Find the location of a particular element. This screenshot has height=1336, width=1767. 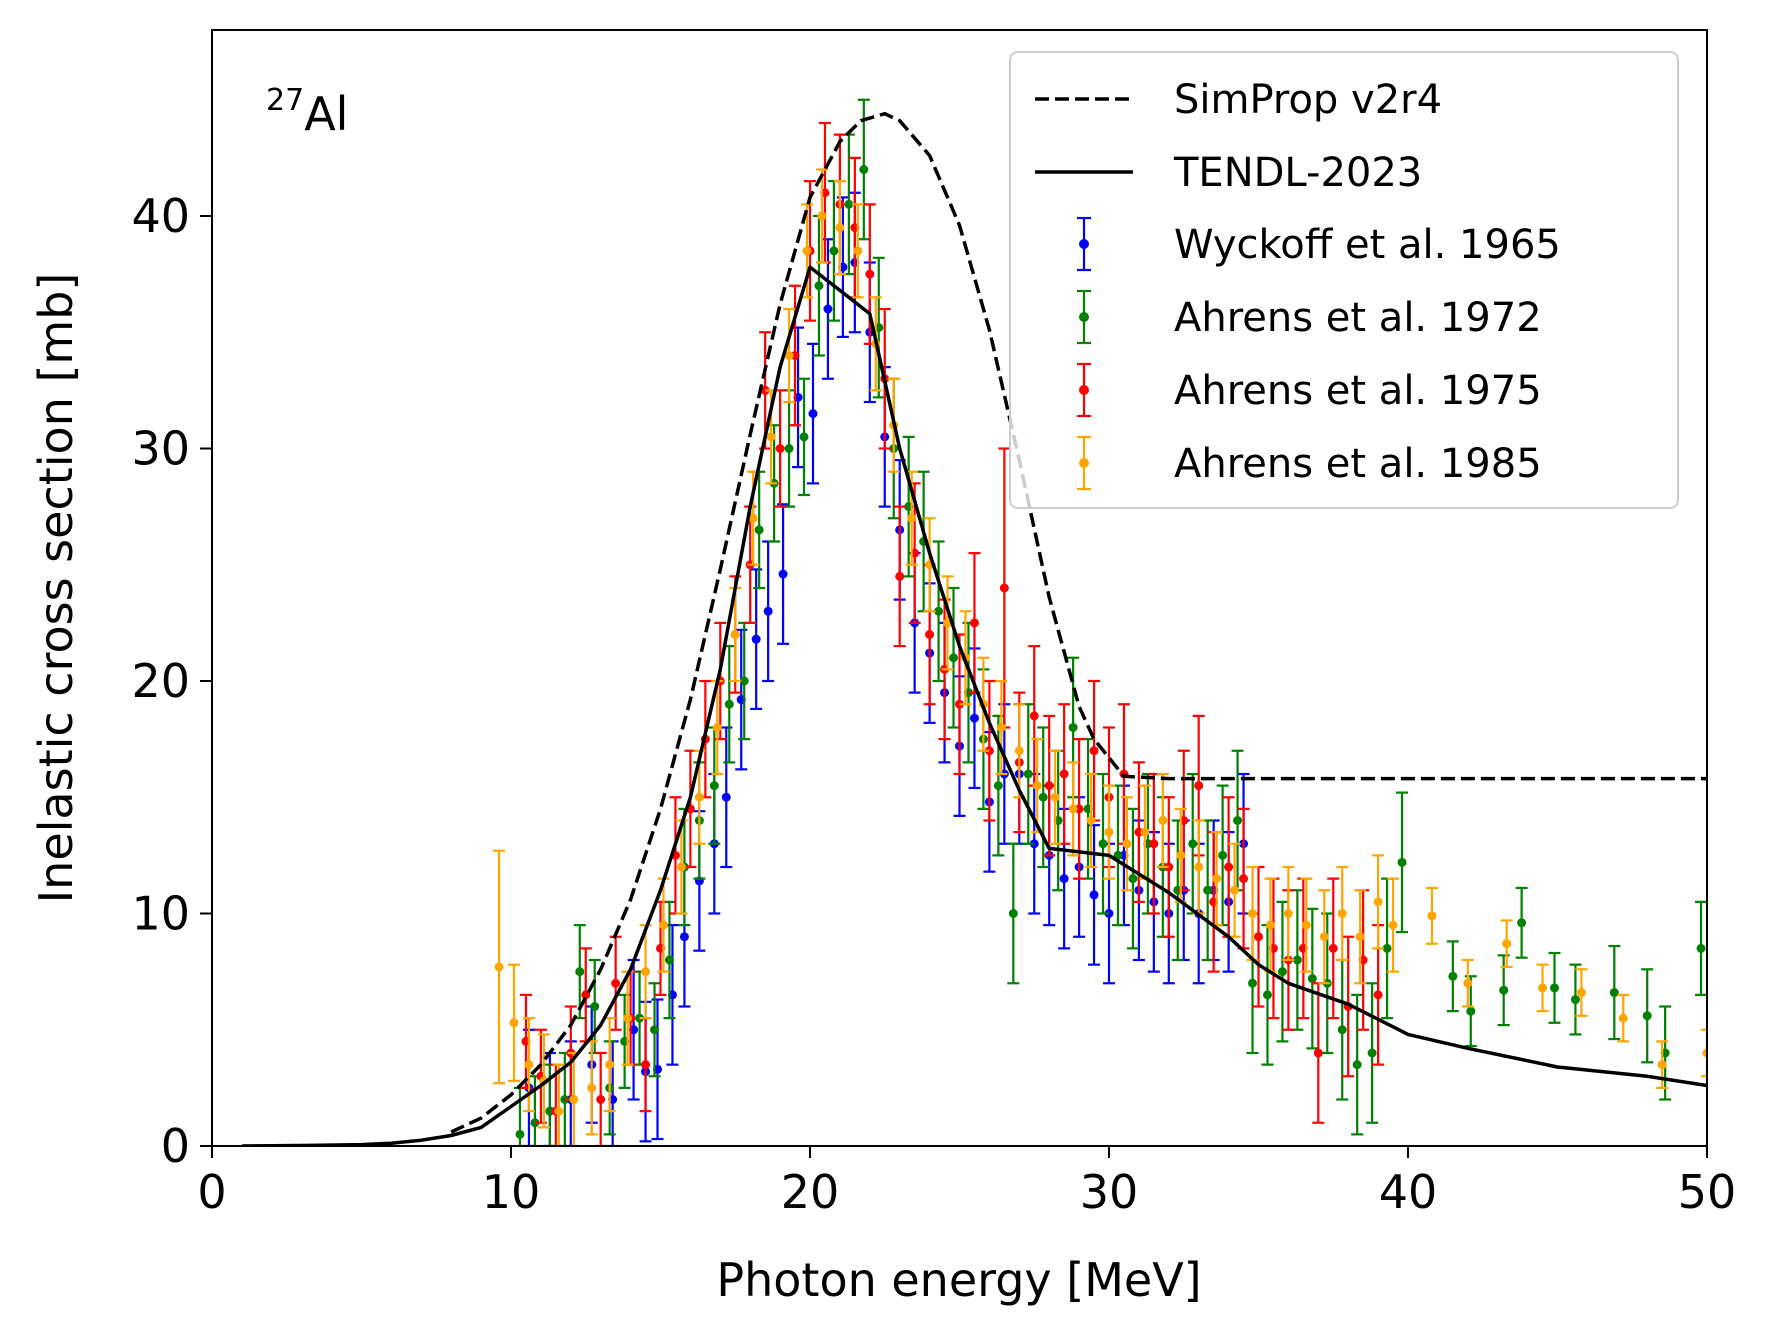

y-tick-label: 20 is located at coordinates (160, 681).